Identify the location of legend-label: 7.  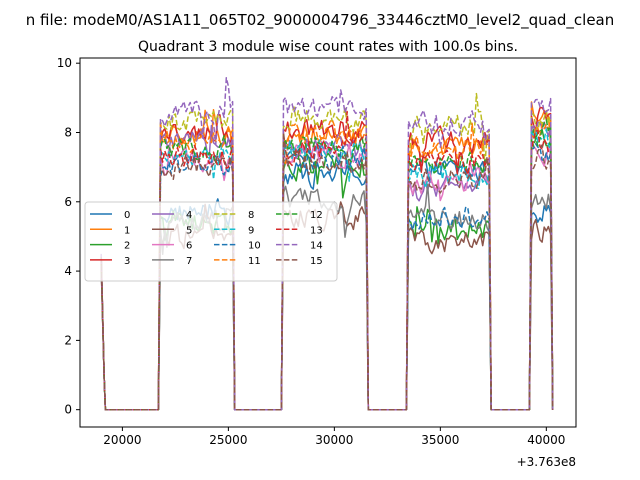
(189, 261).